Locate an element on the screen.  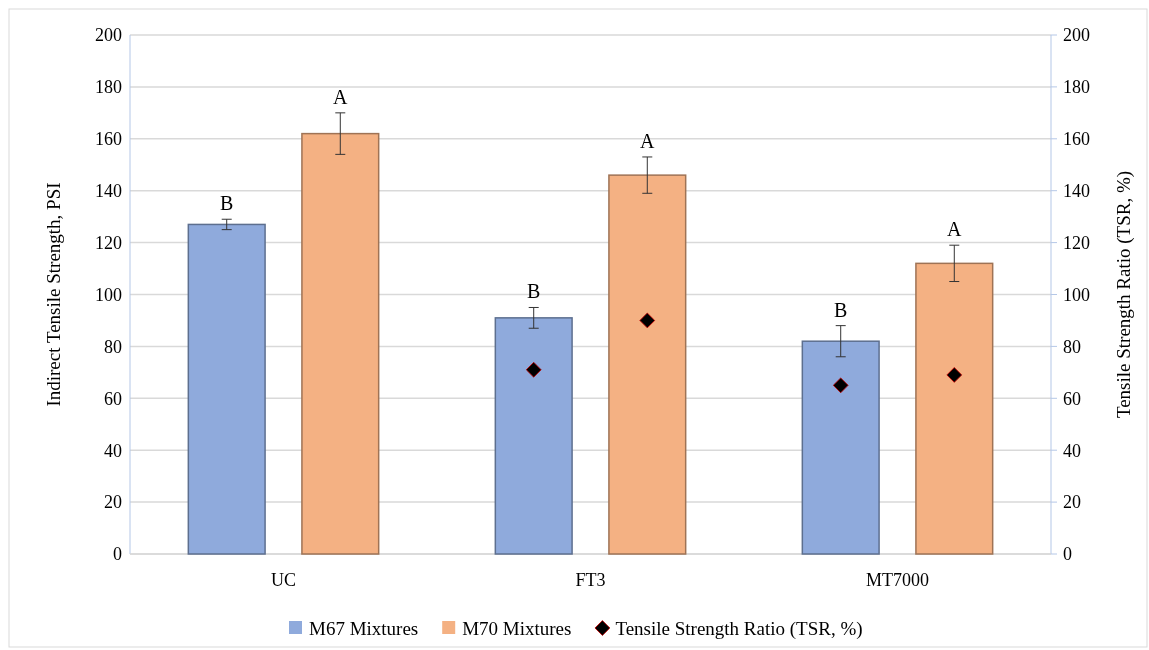
y-tick-label: 80 is located at coordinates (113, 346).